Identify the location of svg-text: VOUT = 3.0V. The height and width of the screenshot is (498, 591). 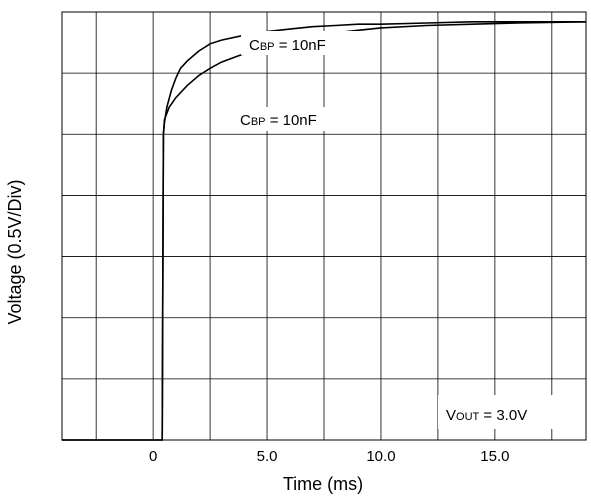
(486, 415).